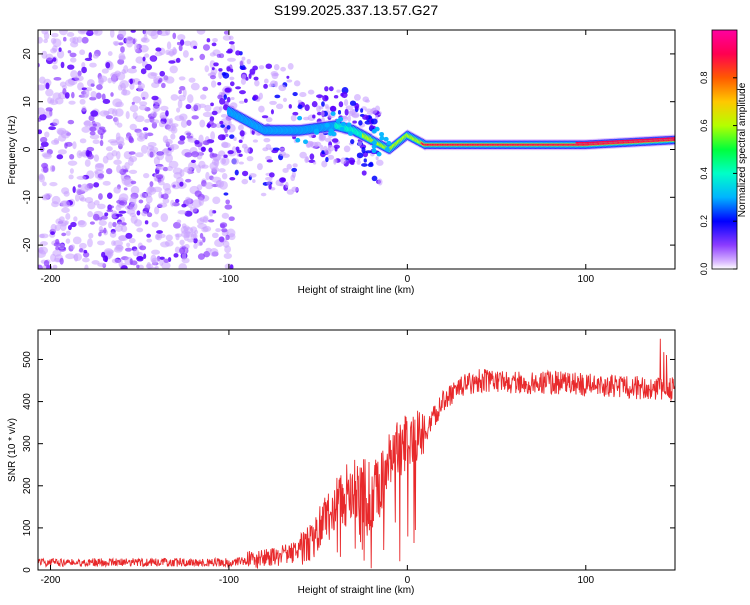  What do you see at coordinates (229, 580) in the screenshot?
I see `snr-x-tick-label: -100` at bounding box center [229, 580].